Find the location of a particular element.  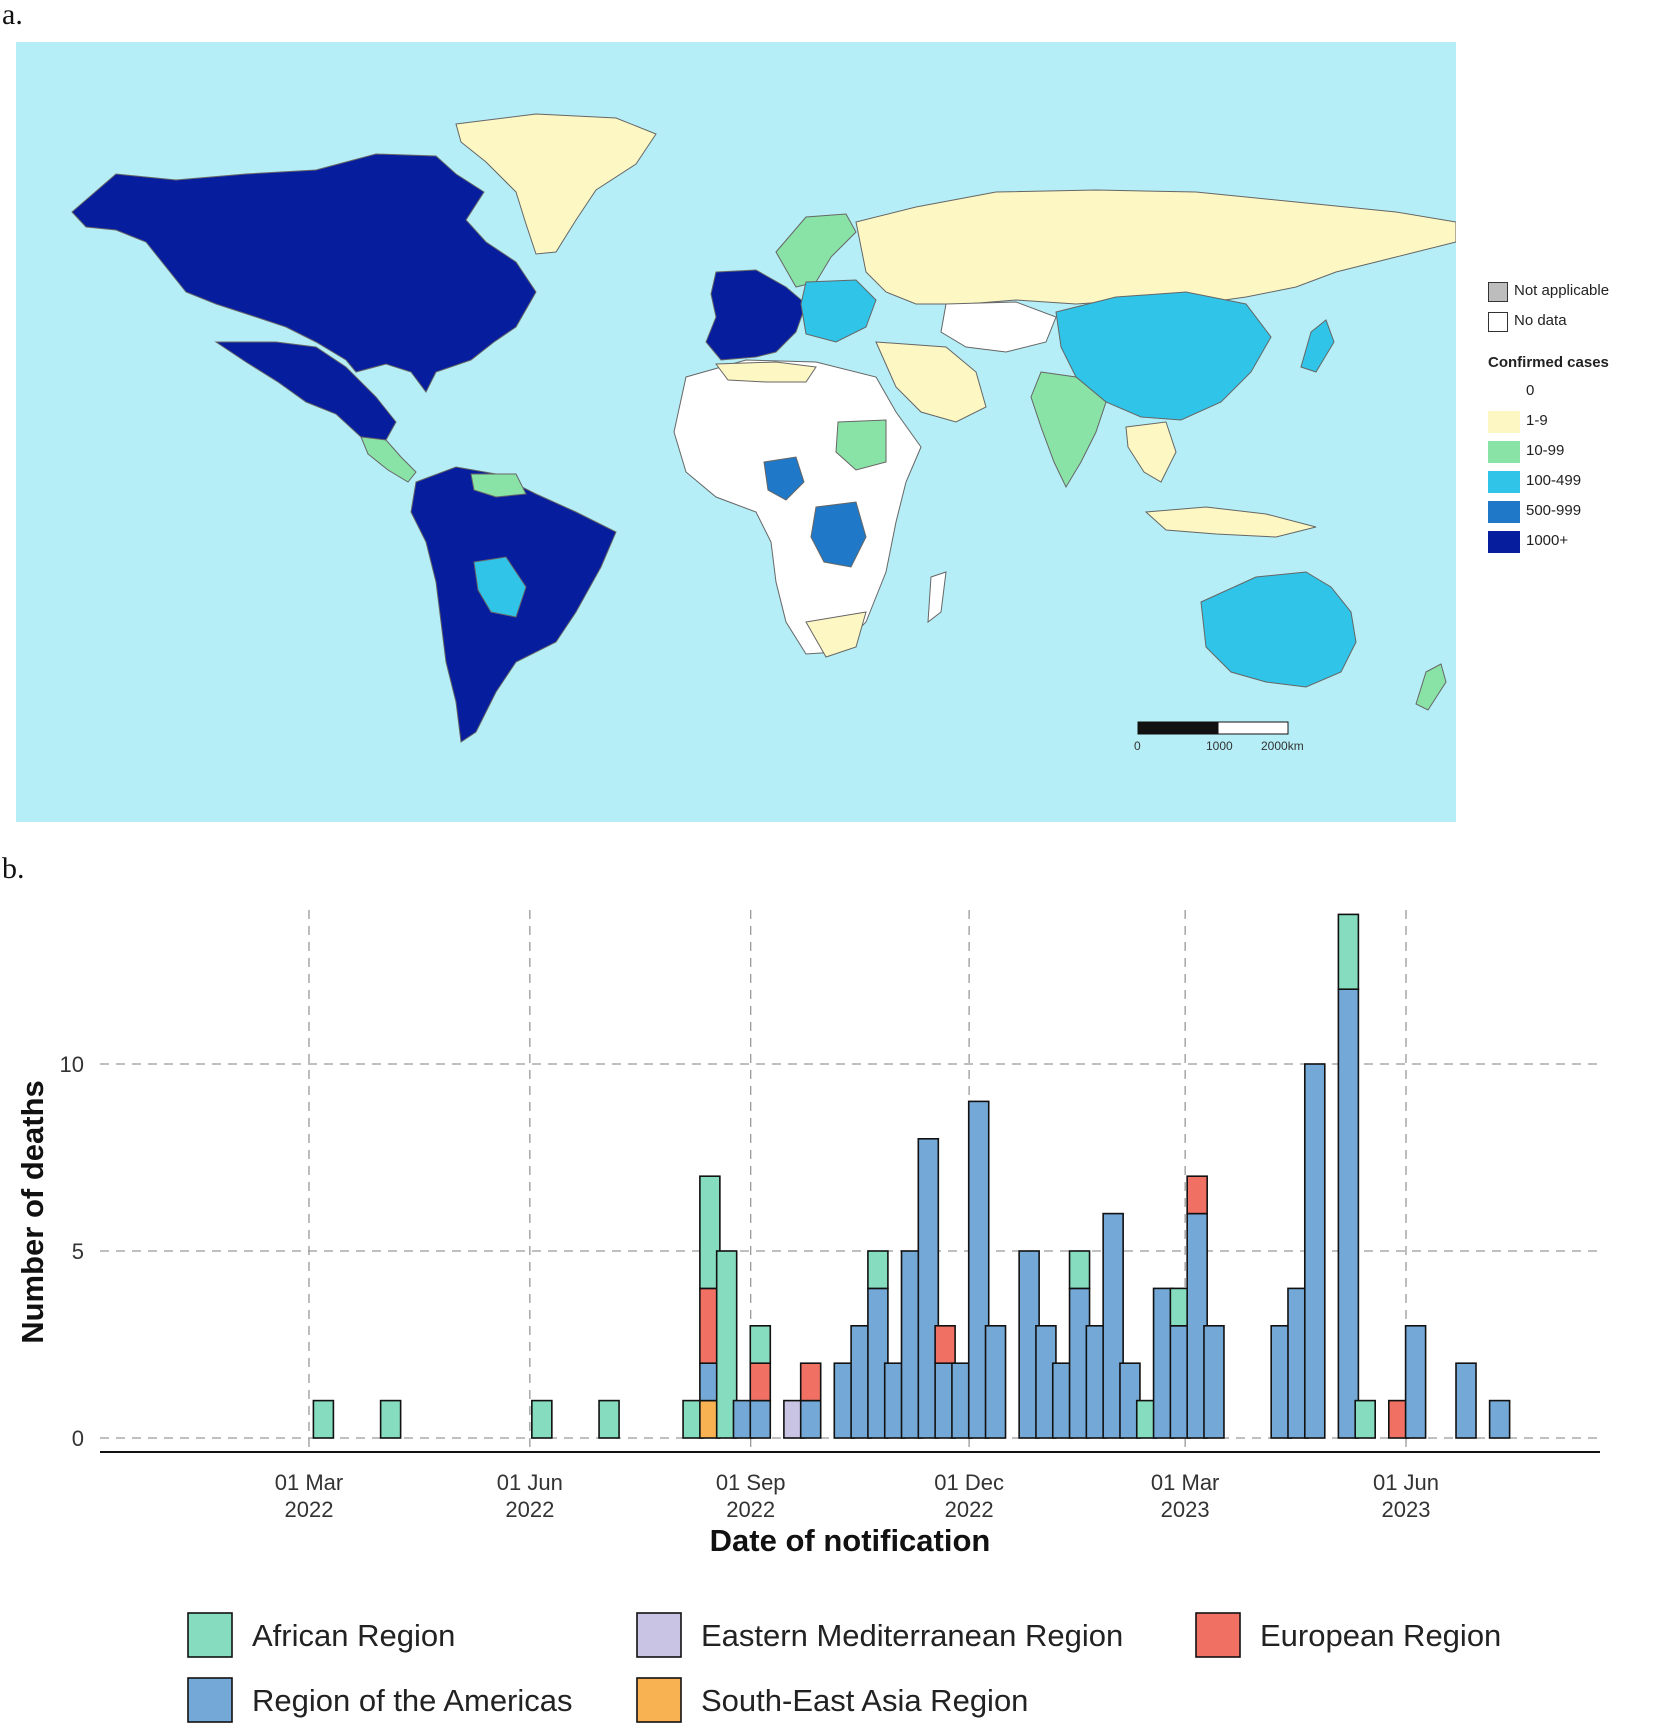

new-zealand is located at coordinates (1431, 687).